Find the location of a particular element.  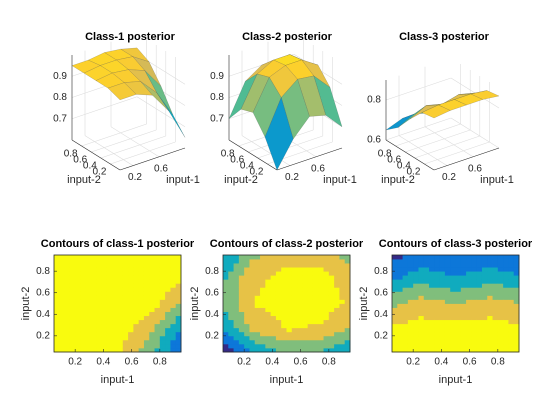

title: Class-3 posterior is located at coordinates (444, 37).